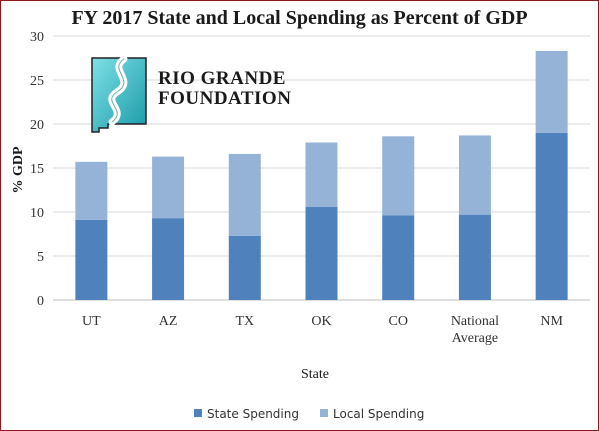 Image resolution: width=599 pixels, height=431 pixels. What do you see at coordinates (40, 301) in the screenshot?
I see `y-tick-label: 0` at bounding box center [40, 301].